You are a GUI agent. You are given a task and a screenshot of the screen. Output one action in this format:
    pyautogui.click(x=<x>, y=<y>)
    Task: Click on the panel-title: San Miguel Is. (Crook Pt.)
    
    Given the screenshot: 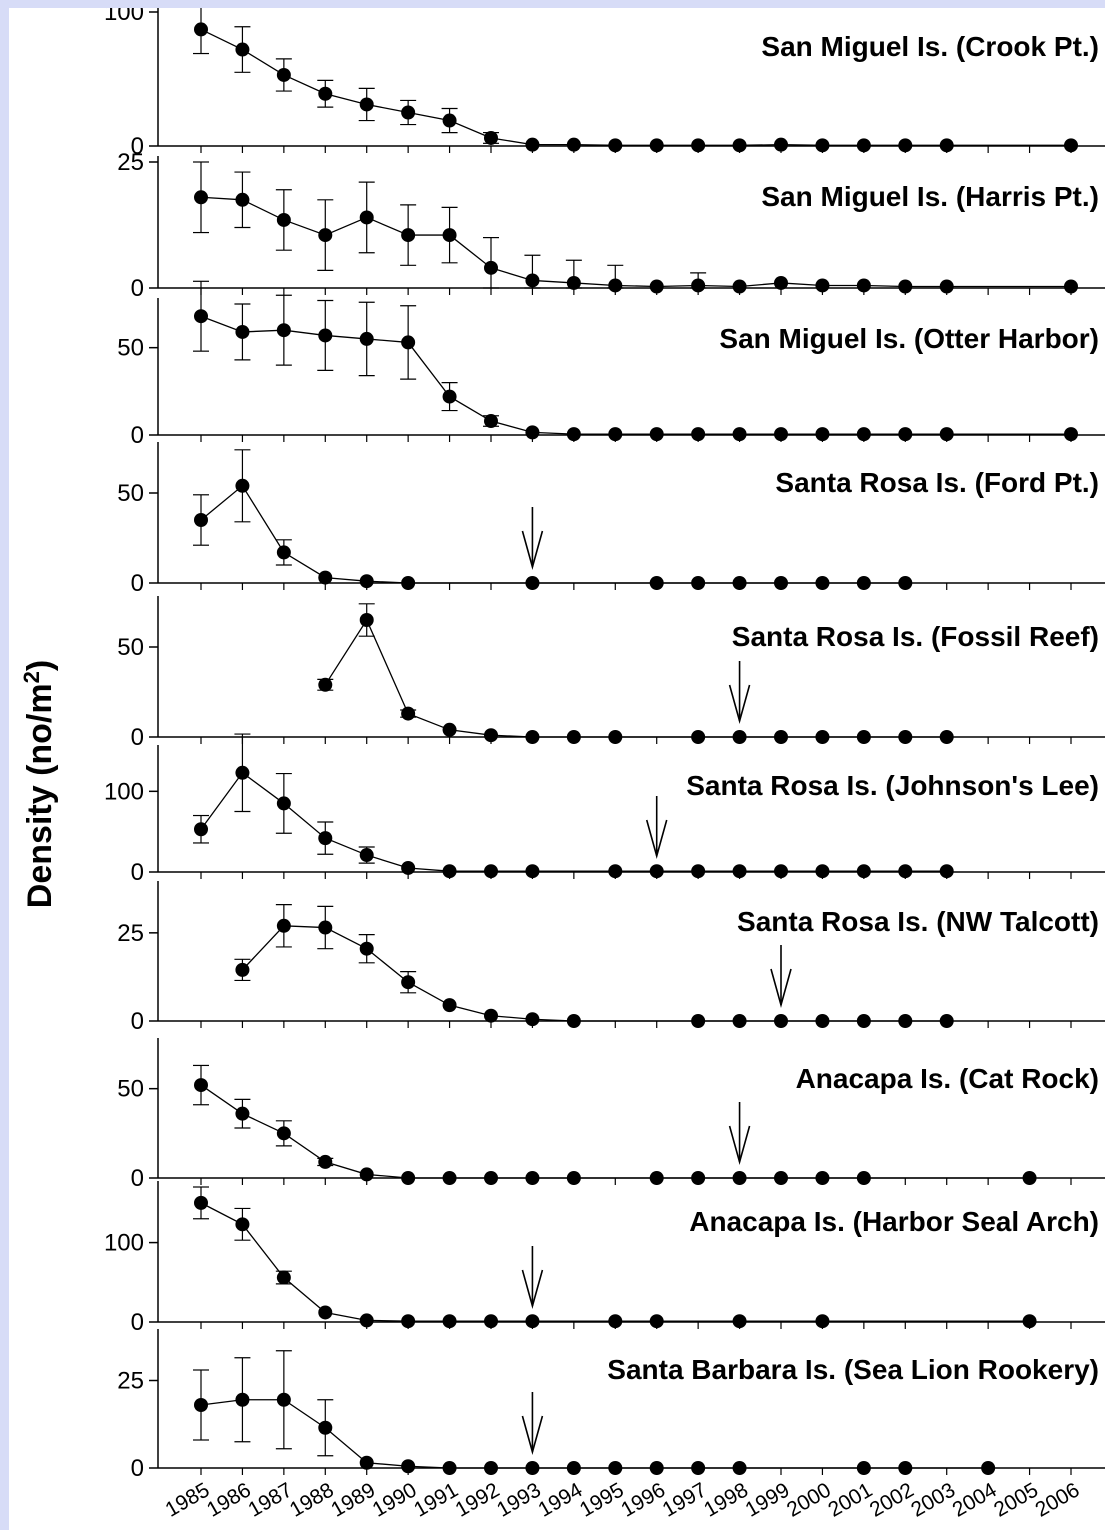 What is the action you would take?
    pyautogui.click(x=930, y=46)
    